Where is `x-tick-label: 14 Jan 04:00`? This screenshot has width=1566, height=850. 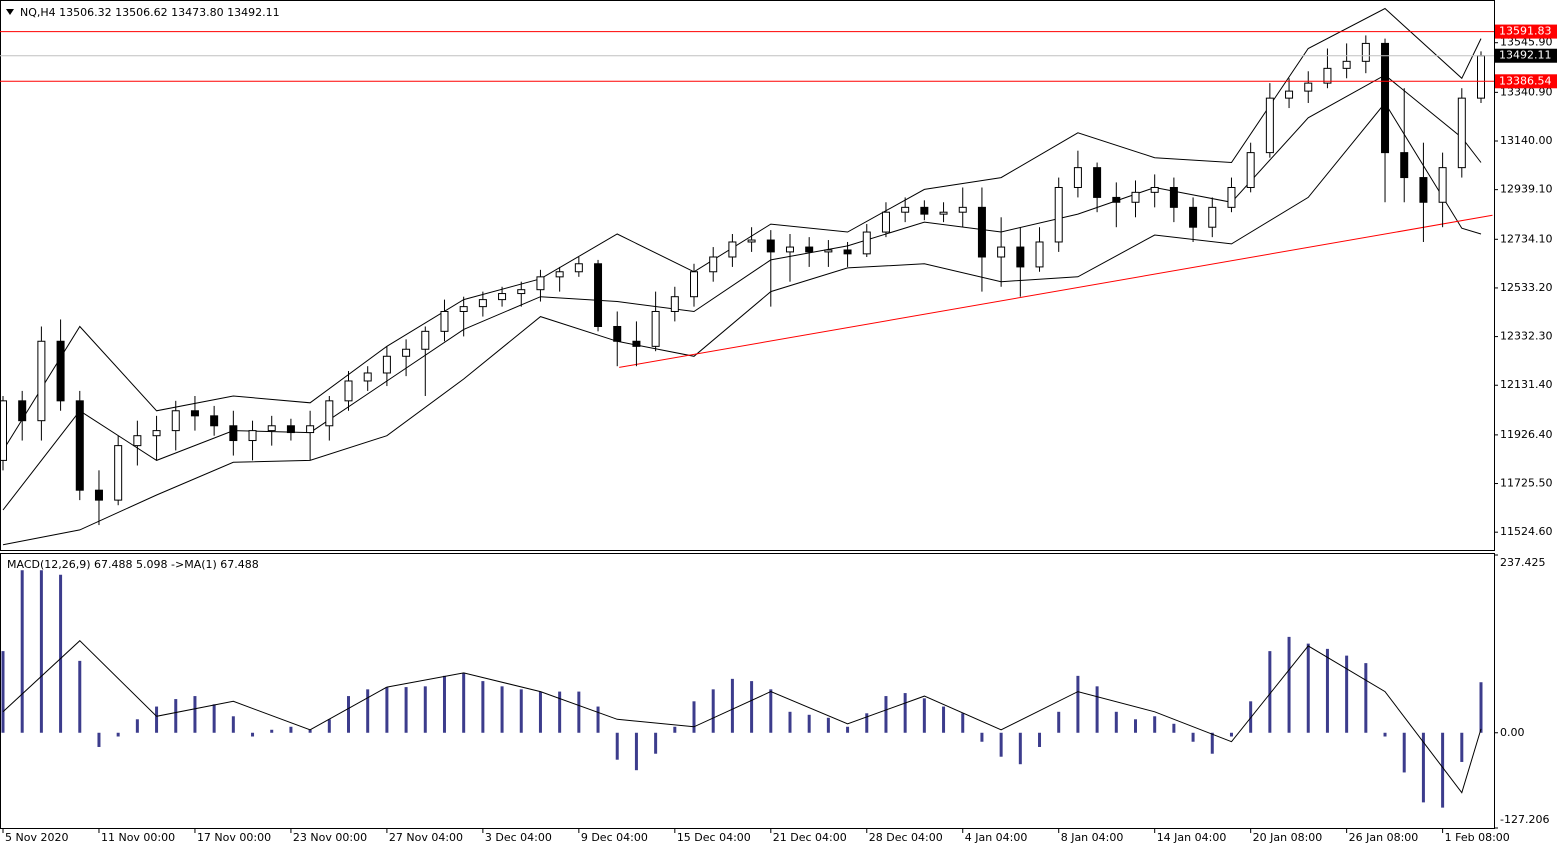 x-tick-label: 14 Jan 04:00 is located at coordinates (1192, 837).